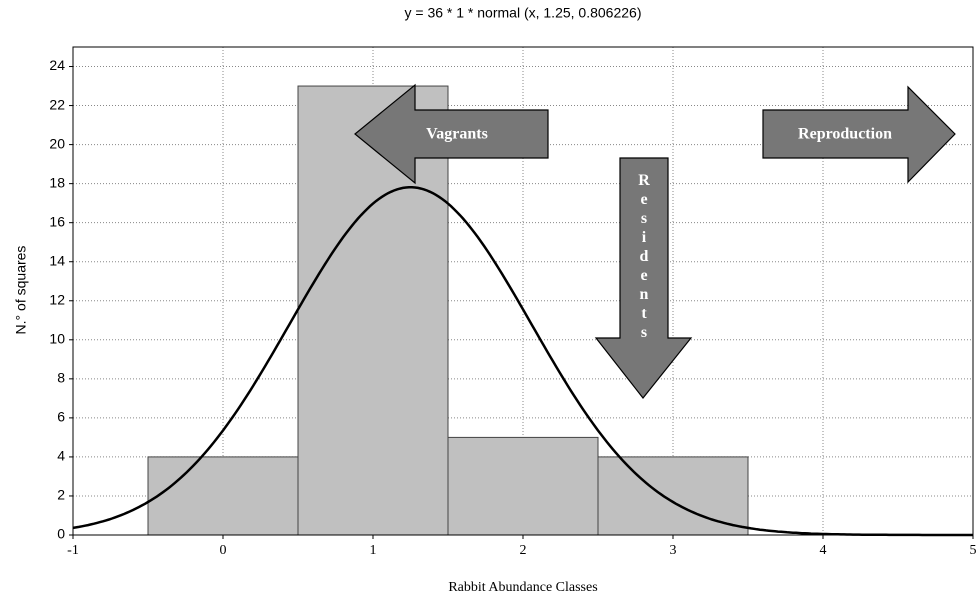 The width and height of the screenshot is (977, 600). I want to click on x-tick-label: 4, so click(823, 550).